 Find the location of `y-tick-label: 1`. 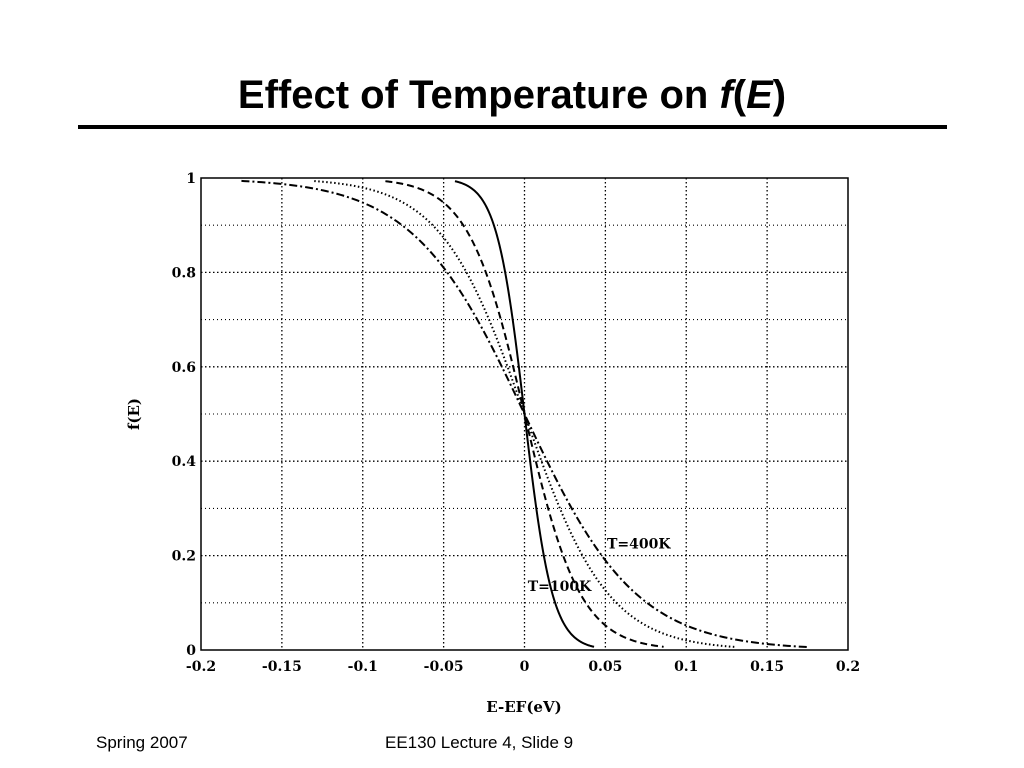

y-tick-label: 1 is located at coordinates (191, 179).